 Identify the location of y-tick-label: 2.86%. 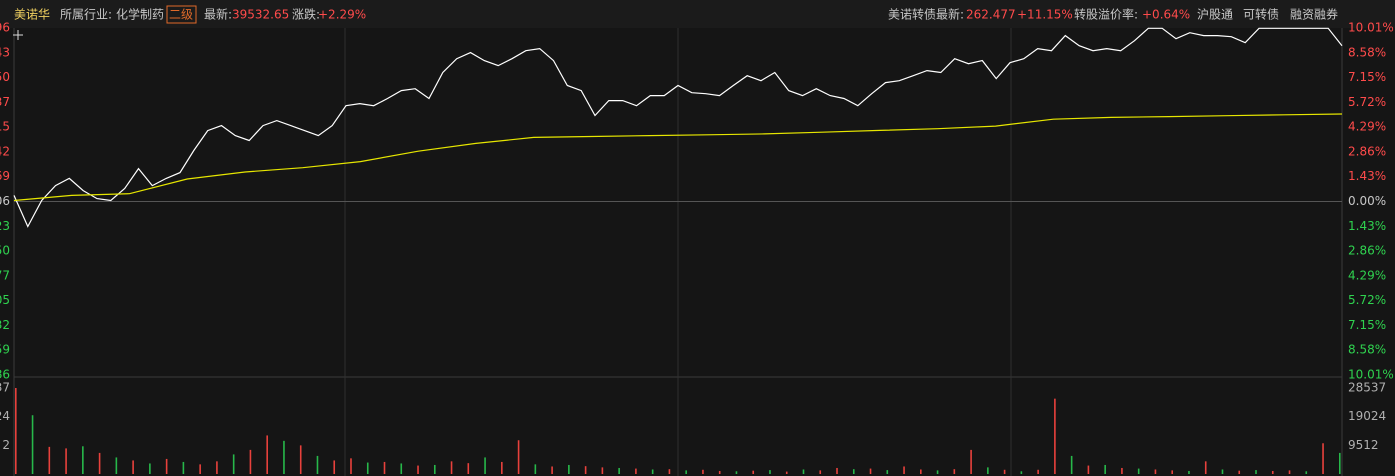
(1367, 251).